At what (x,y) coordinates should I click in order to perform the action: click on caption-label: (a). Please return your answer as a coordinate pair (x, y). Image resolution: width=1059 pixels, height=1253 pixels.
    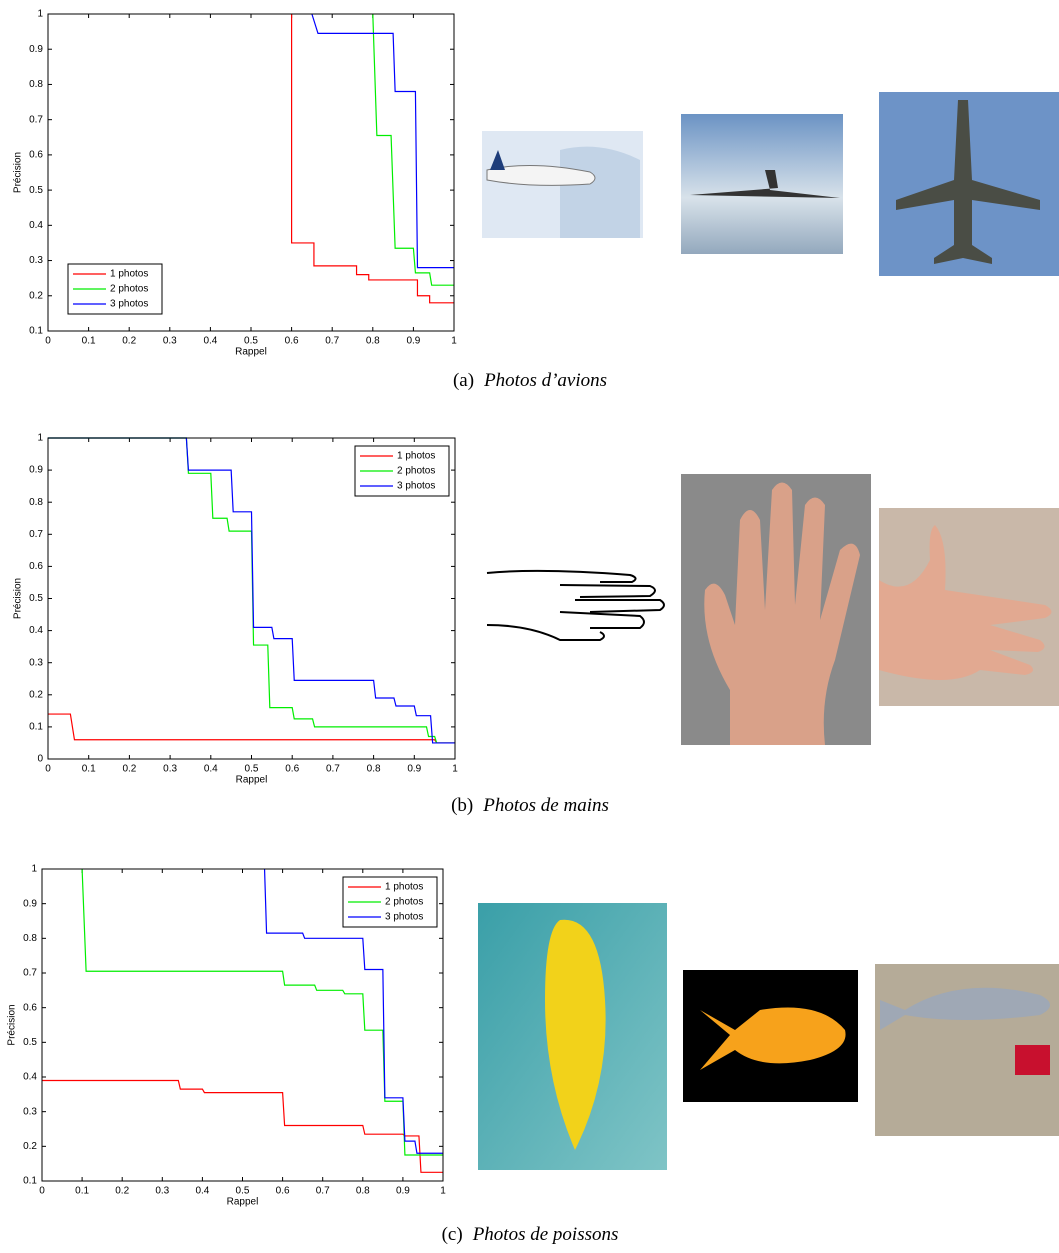
    Looking at the image, I should click on (463, 380).